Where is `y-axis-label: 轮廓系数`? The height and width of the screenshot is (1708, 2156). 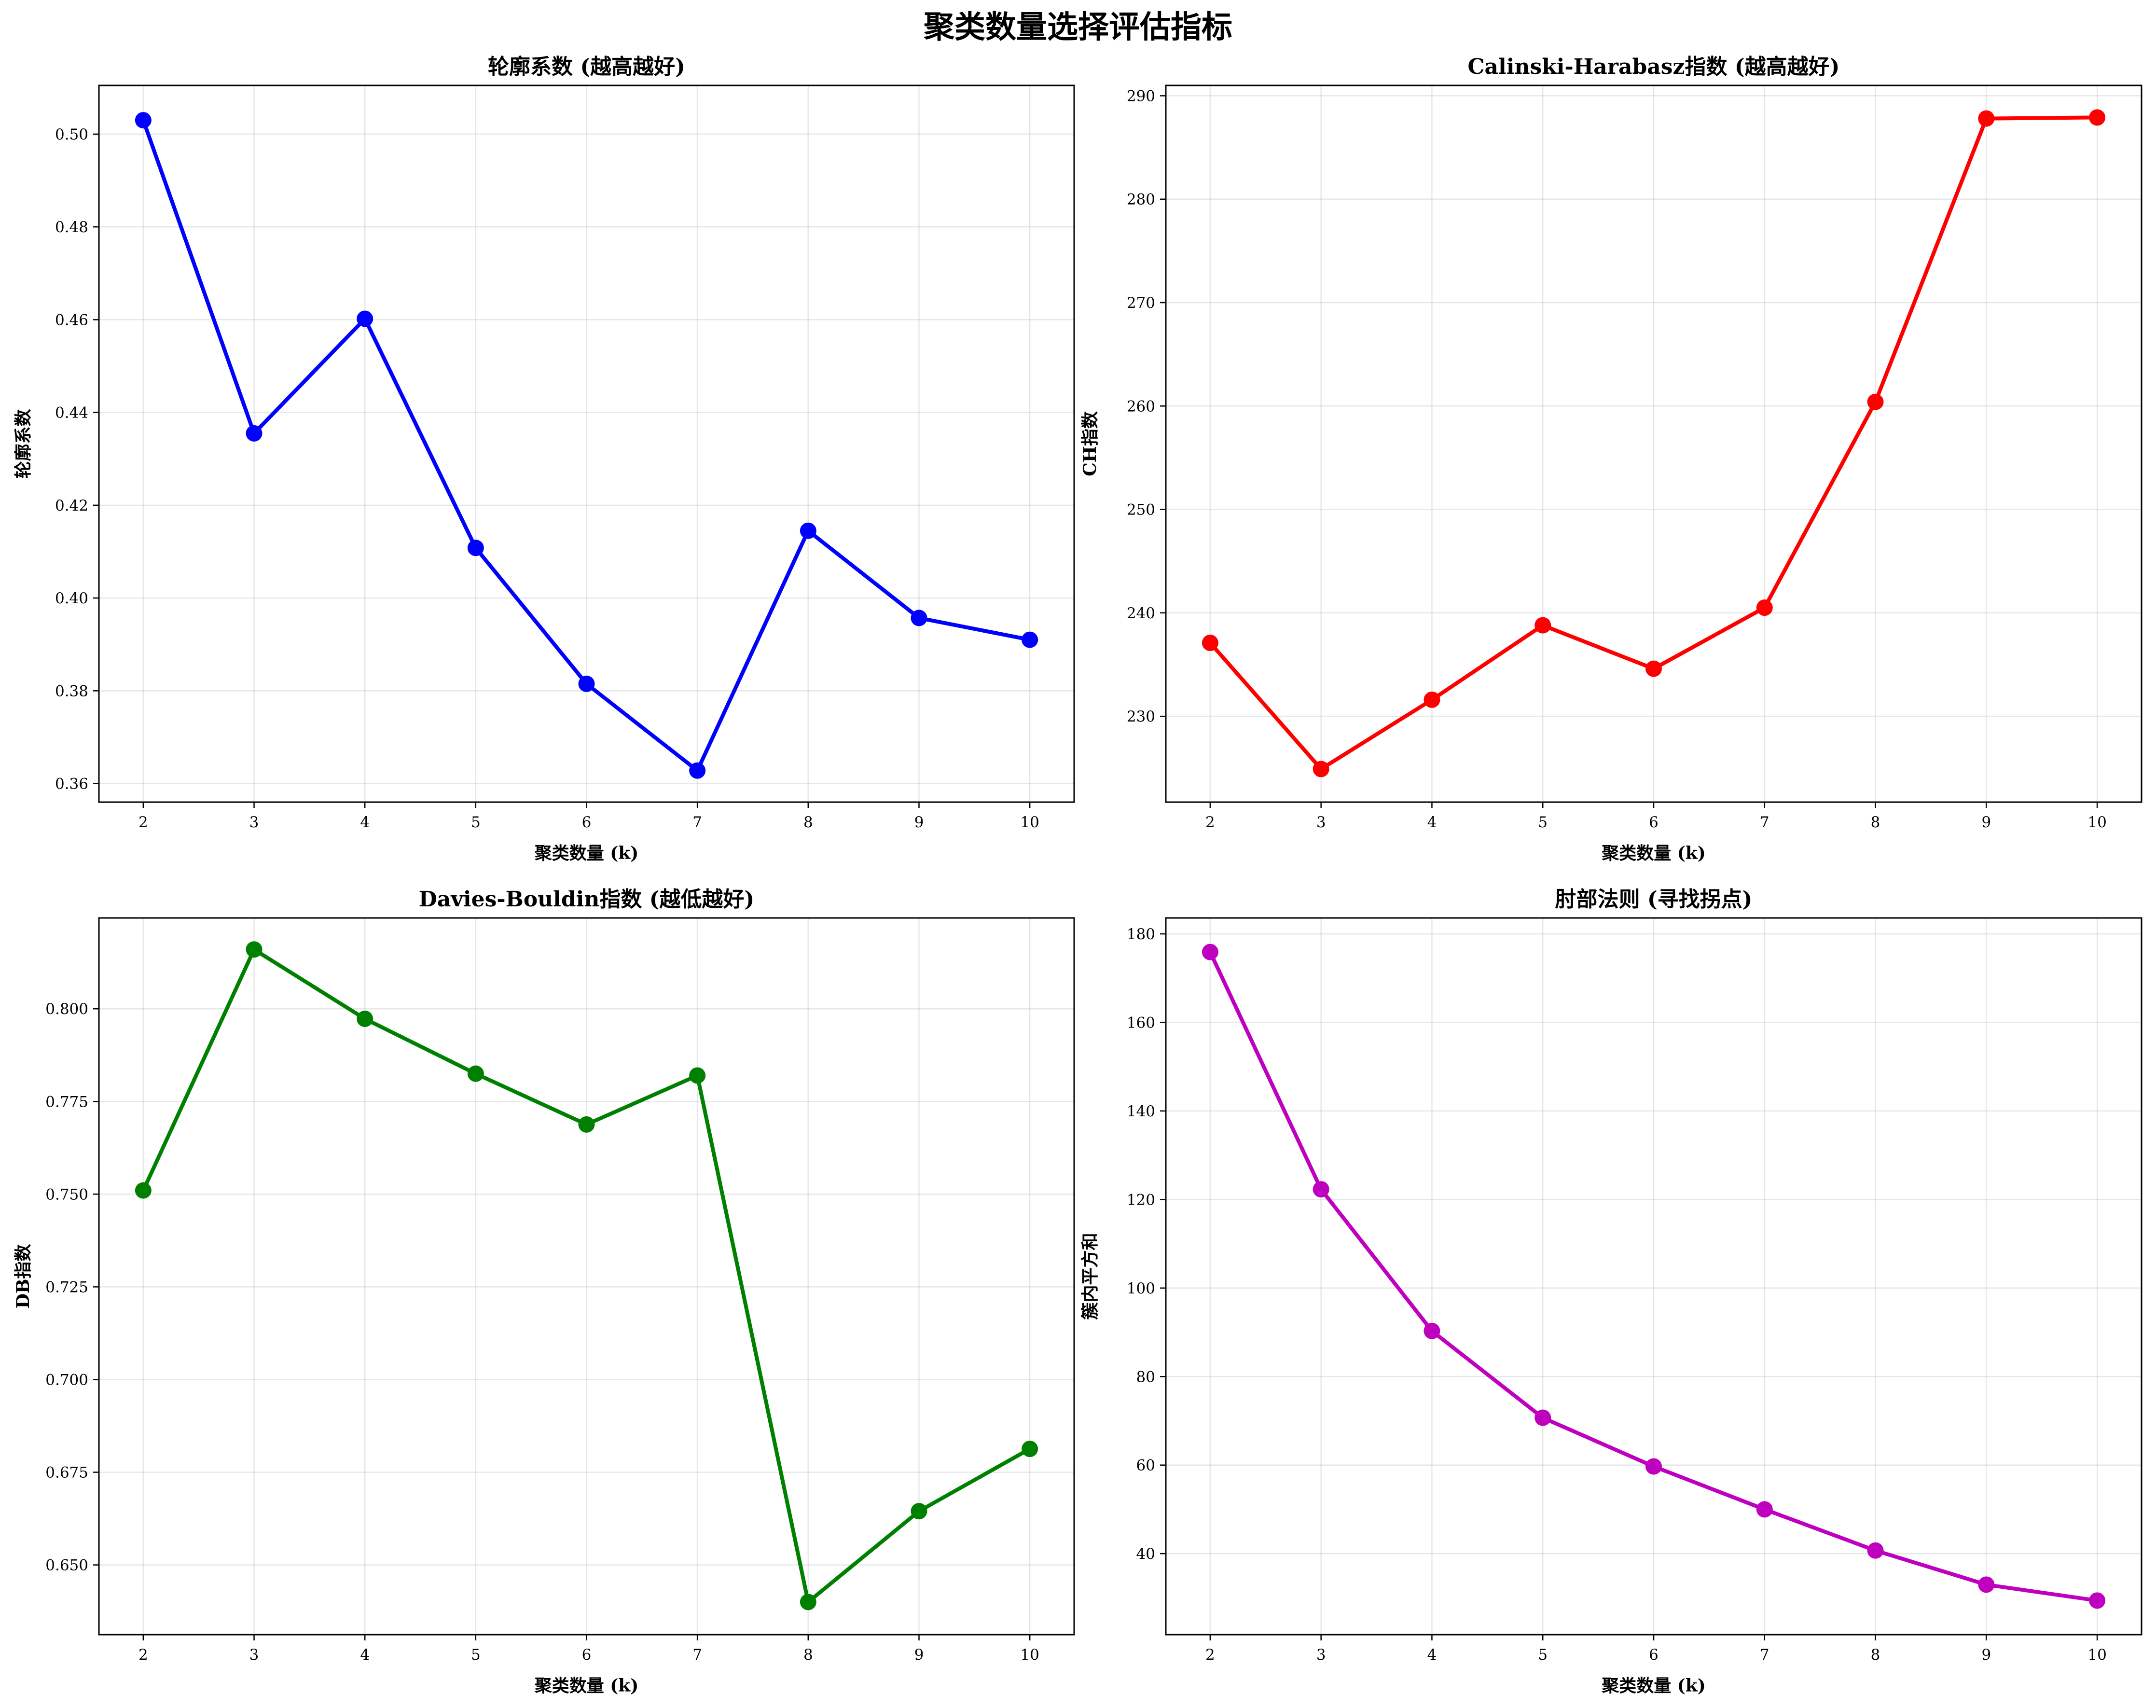 y-axis-label: 轮廓系数 is located at coordinates (23, 443).